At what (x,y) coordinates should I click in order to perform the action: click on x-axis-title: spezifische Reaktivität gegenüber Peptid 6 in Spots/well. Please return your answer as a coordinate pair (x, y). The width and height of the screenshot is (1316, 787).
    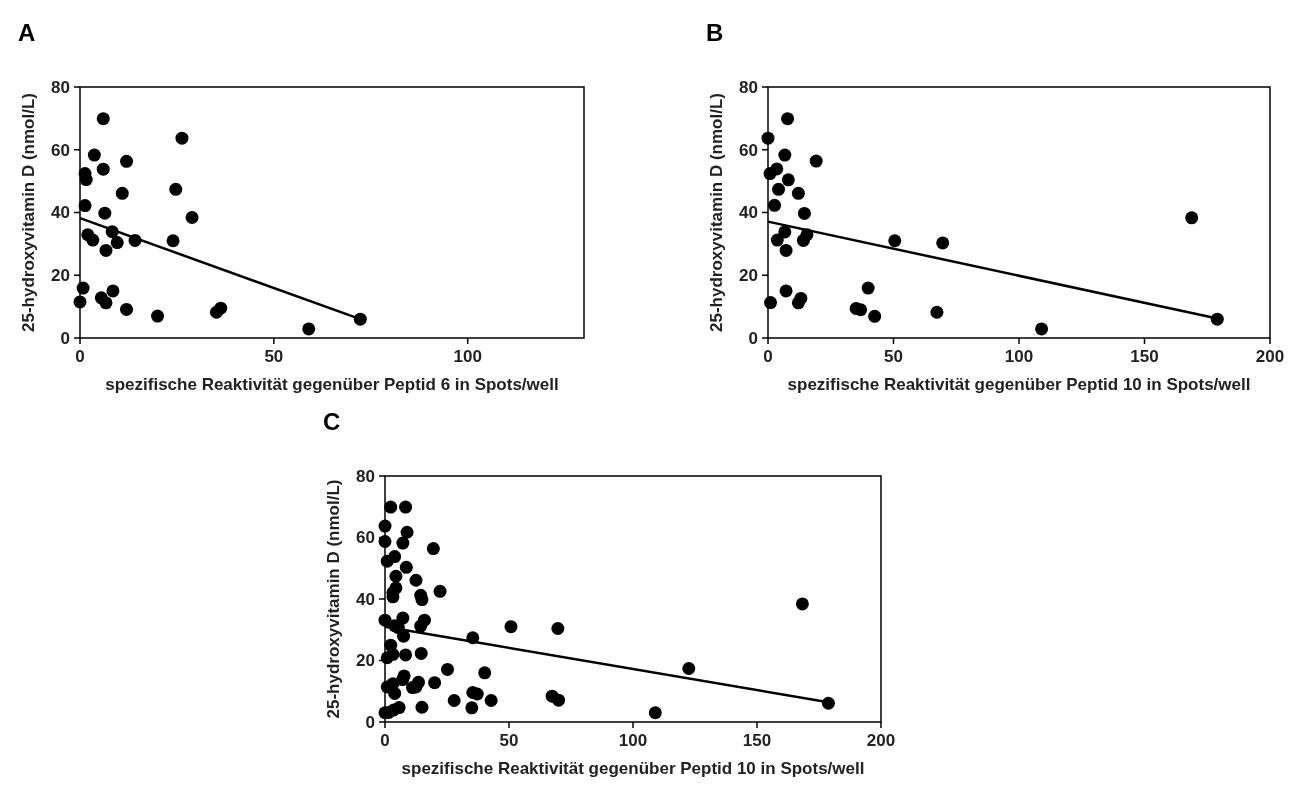
    Looking at the image, I should click on (332, 384).